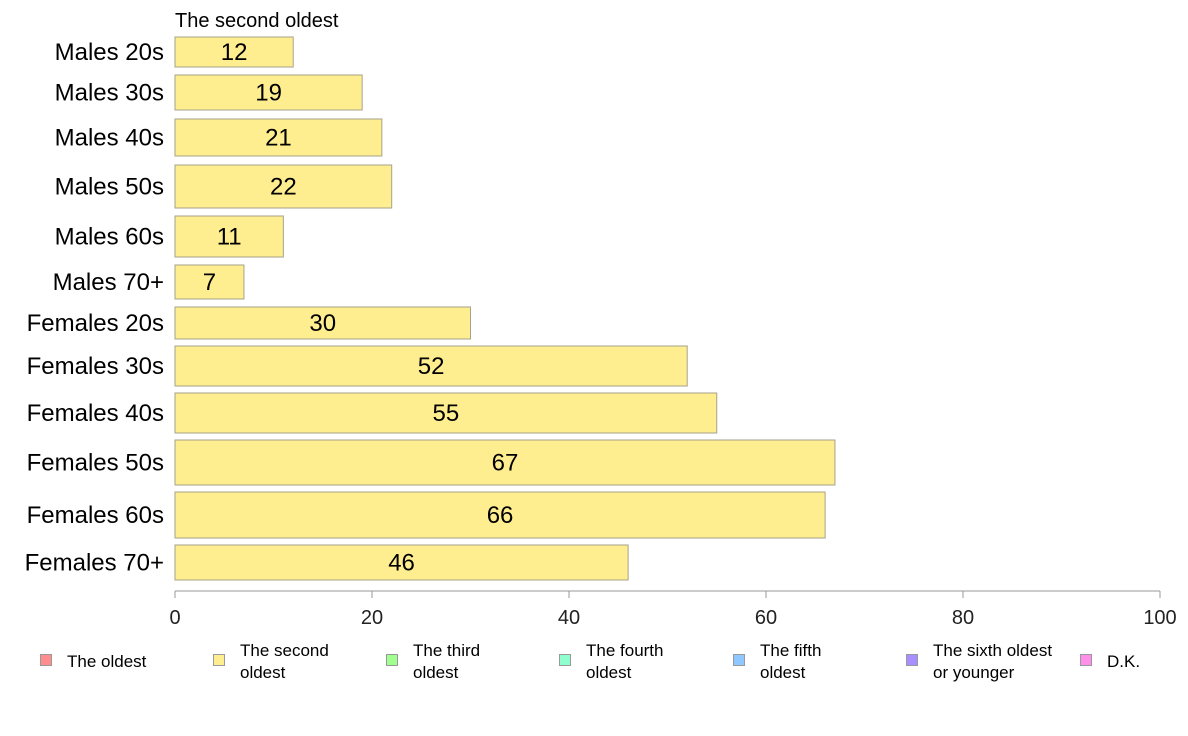 Image resolution: width=1188 pixels, height=736 pixels. What do you see at coordinates (766, 618) in the screenshot?
I see `x-tick-label: 60` at bounding box center [766, 618].